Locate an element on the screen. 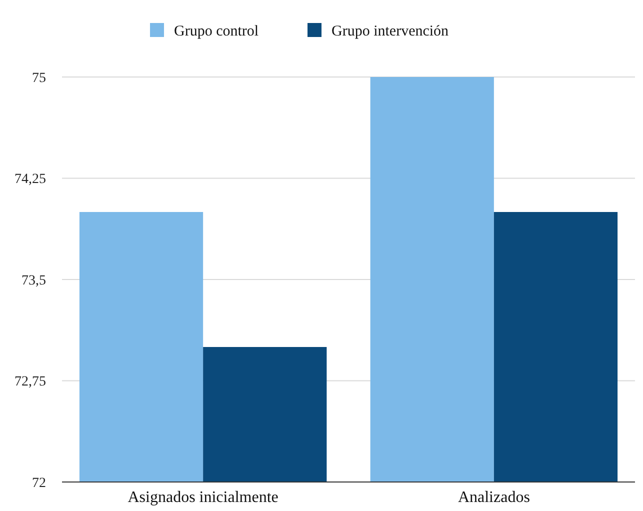  x-tick-label: Asignados inicialmente is located at coordinates (203, 497).